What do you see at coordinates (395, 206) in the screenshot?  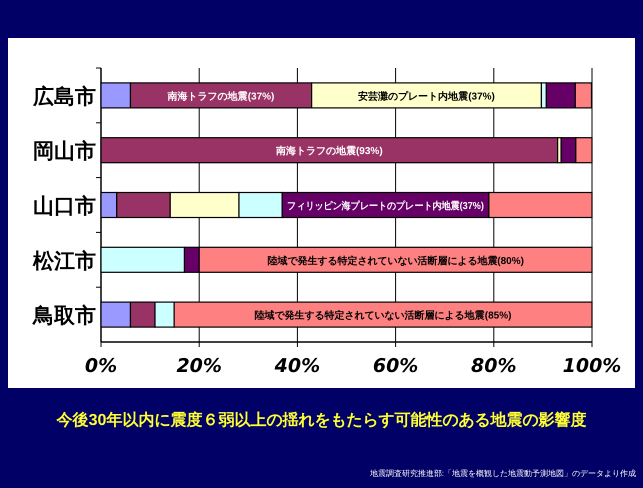 I see `data-label: フィリッピン海プレートのプレート内地震(37%)` at bounding box center [395, 206].